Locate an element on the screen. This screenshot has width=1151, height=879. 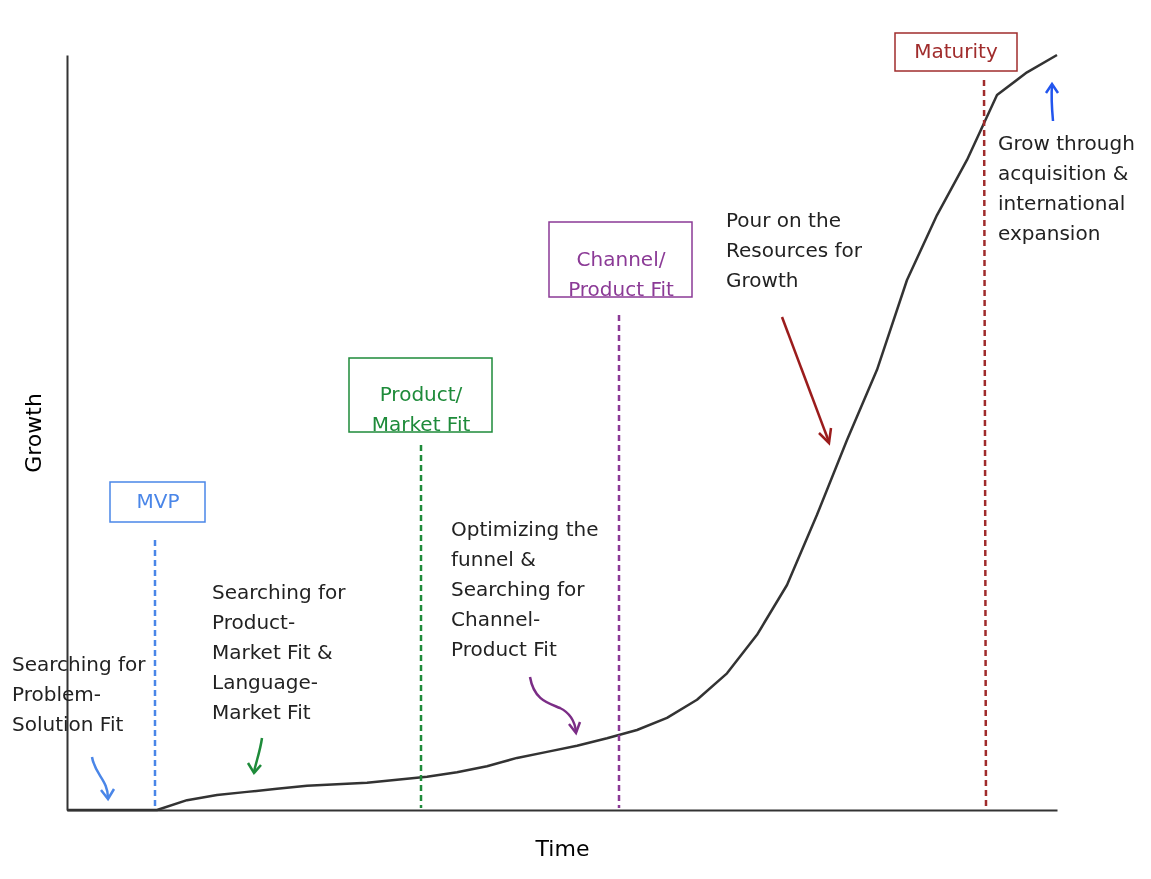
annotation: Maturity is located at coordinates (956, 51).